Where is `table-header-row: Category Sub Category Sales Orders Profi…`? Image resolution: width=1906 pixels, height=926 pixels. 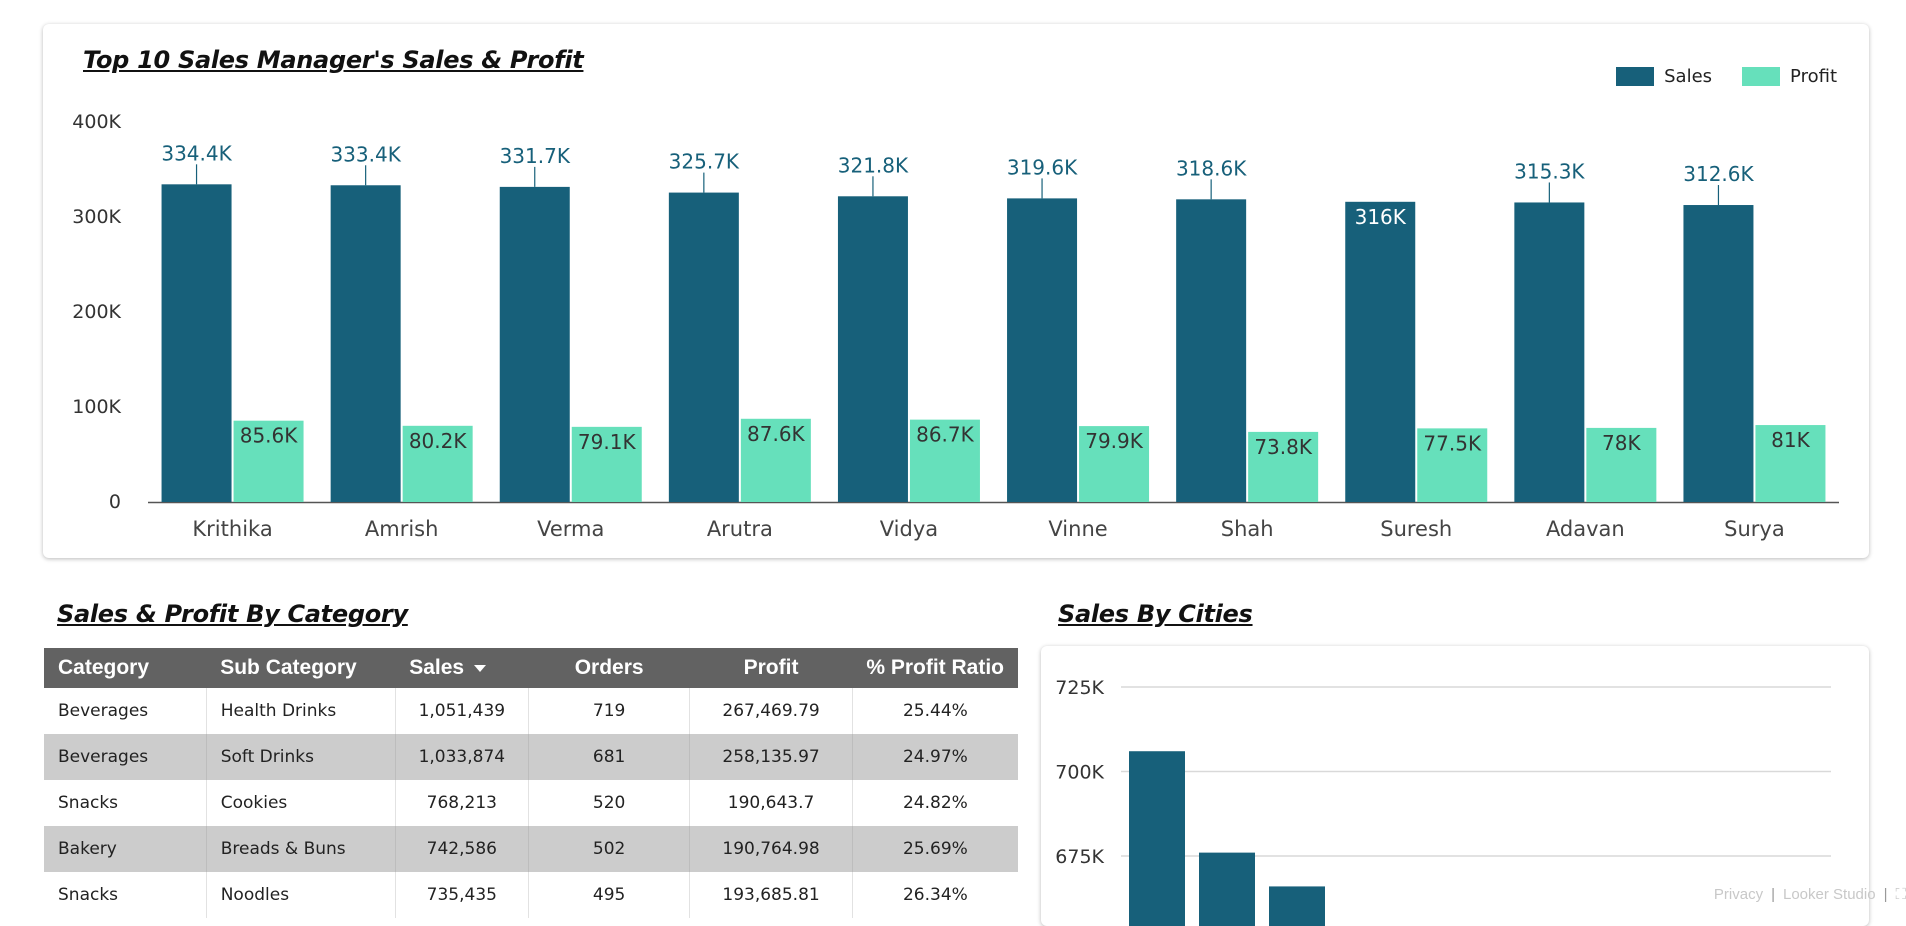
table-header-row: Category Sub Category Sales Orders Profi… is located at coordinates (531, 668).